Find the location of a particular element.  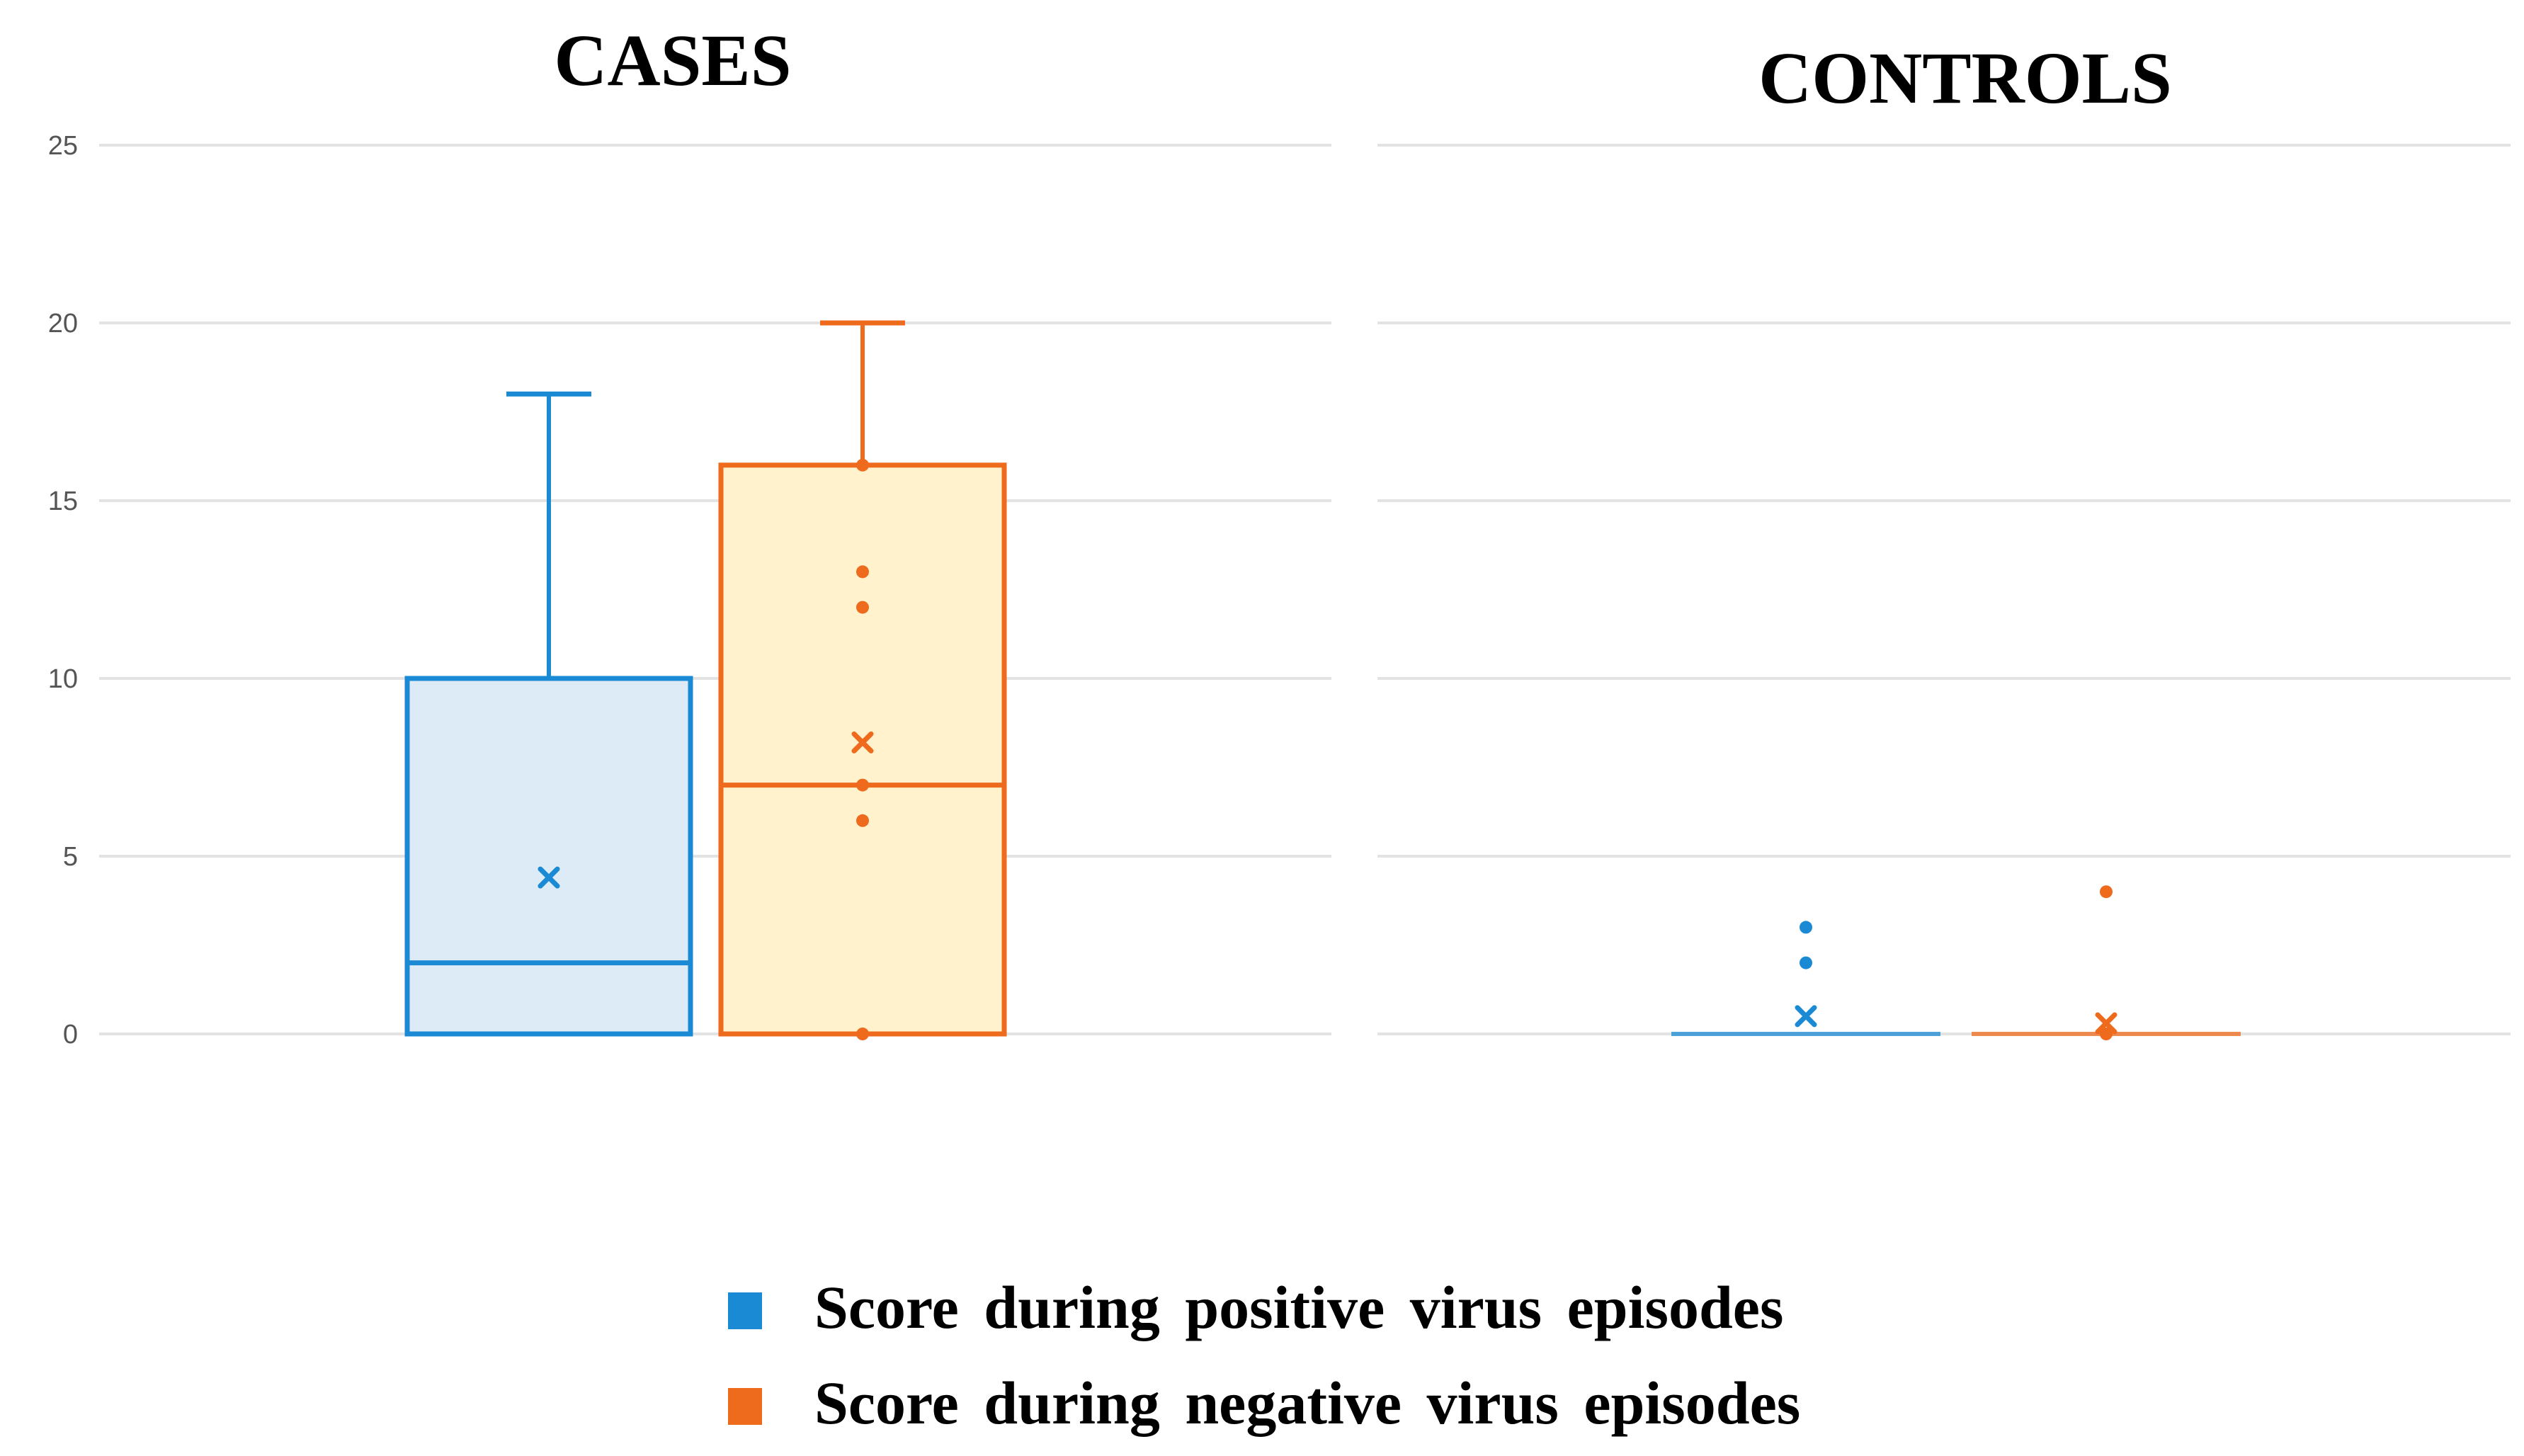

legend-label-positive: Score during positive virus episodes is located at coordinates (1298, 1307).